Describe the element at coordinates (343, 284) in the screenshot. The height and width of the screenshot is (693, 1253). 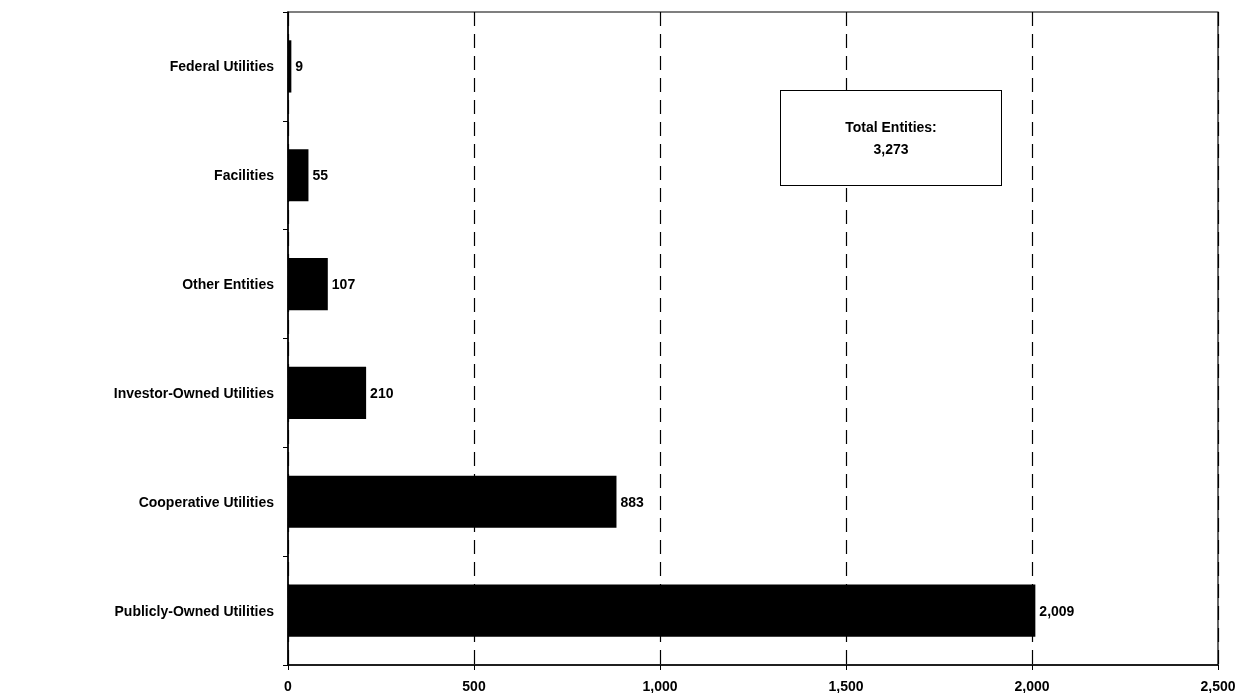
I see `data-label: 107` at that location.